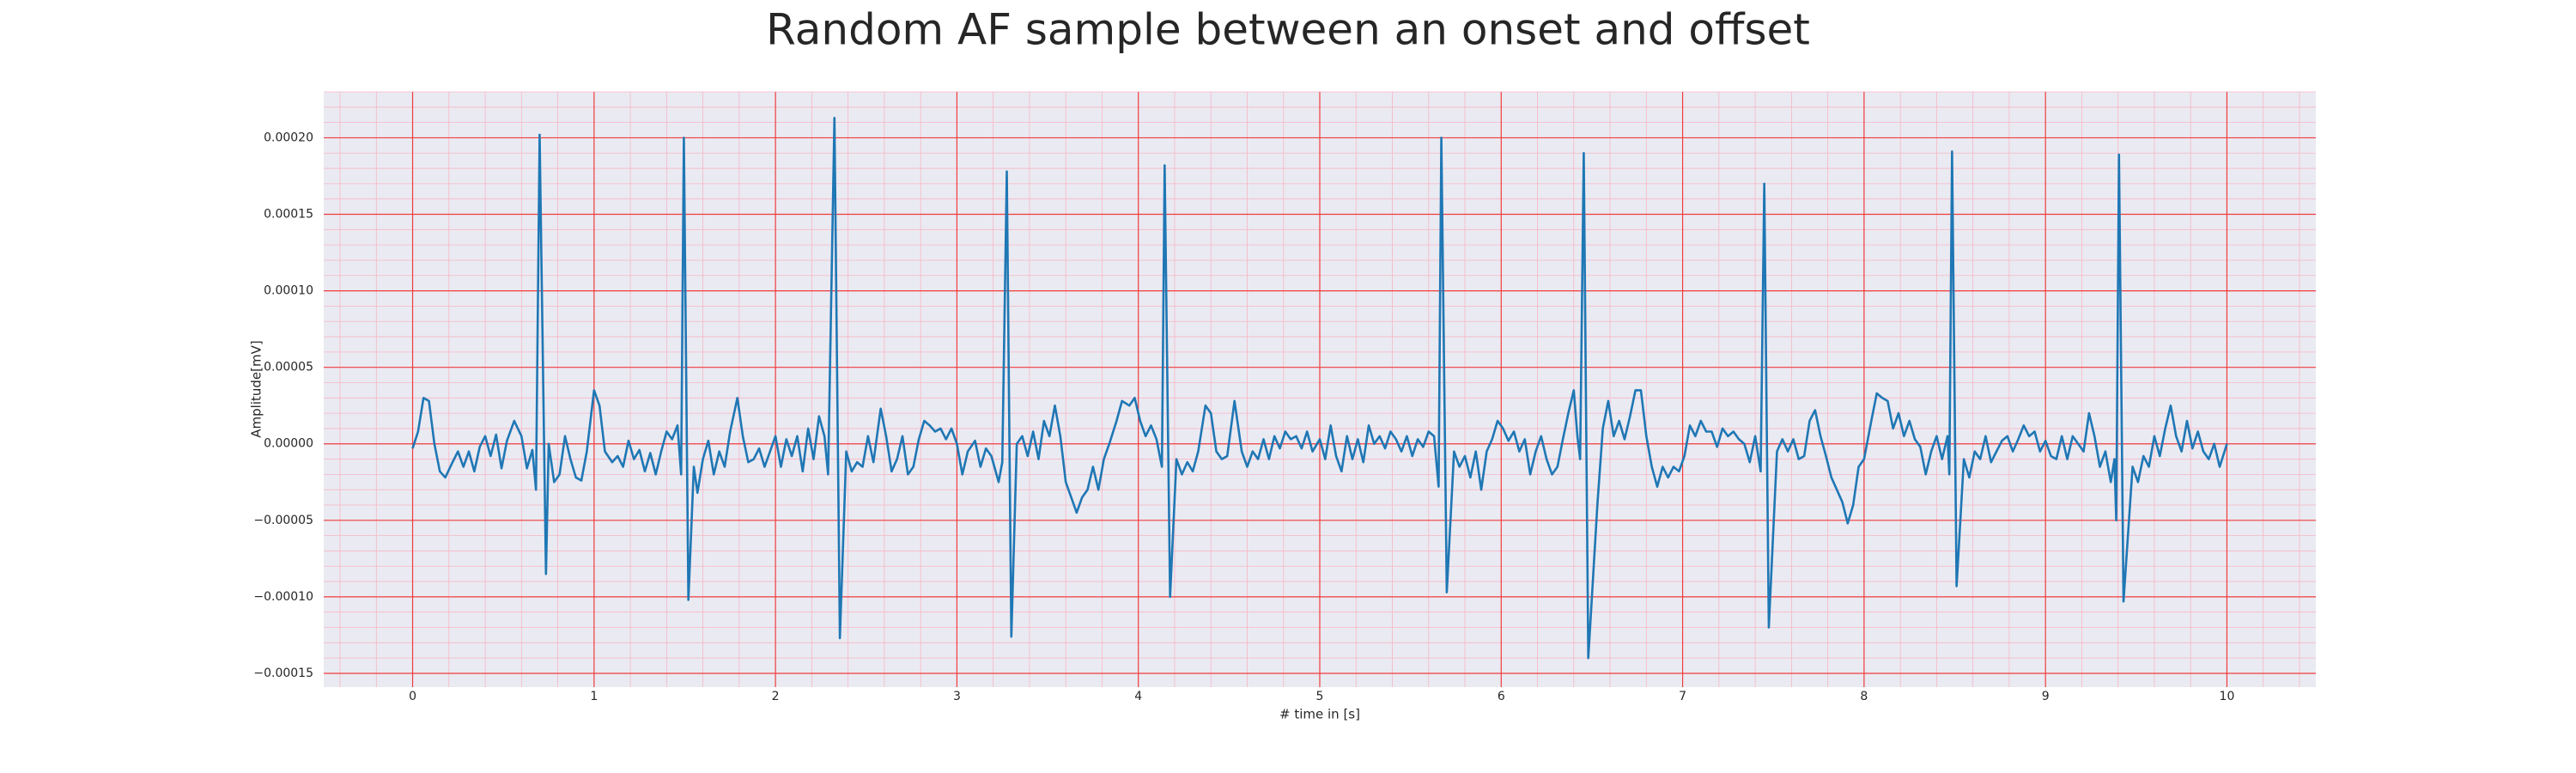 The image size is (2576, 773). I want to click on x-tick-label: 5, so click(1320, 696).